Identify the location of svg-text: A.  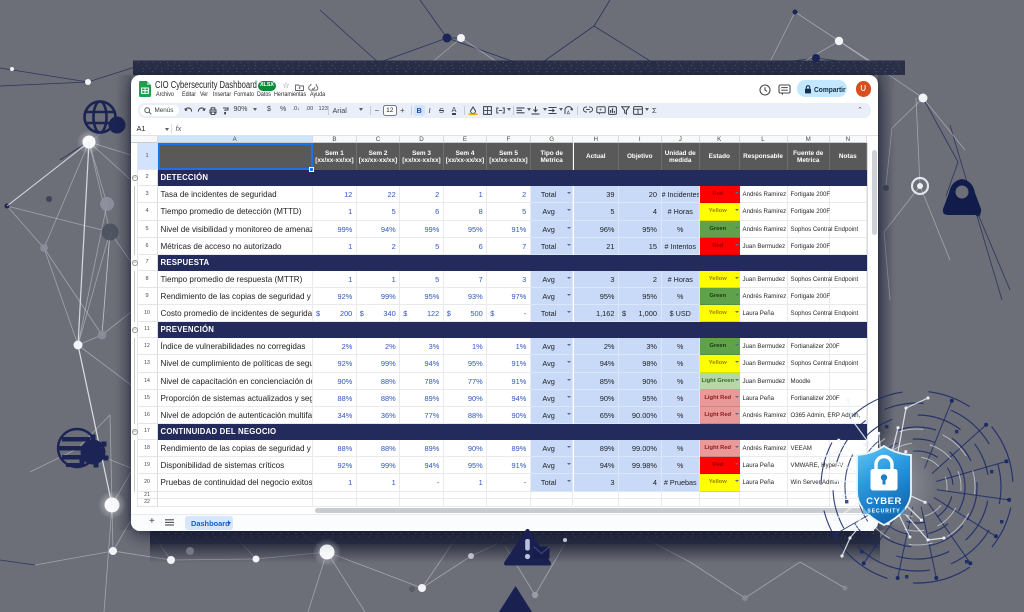
(568, 112).